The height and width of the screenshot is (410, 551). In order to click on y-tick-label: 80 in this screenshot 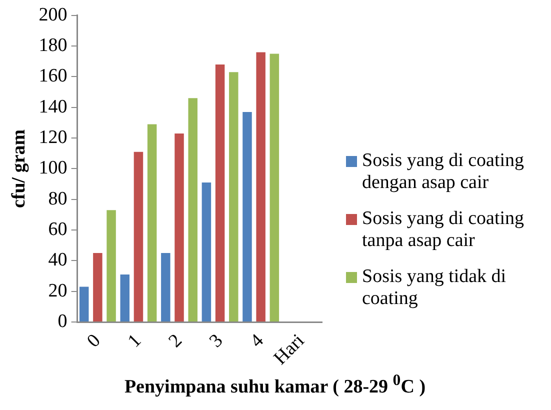, I will do `click(58, 199)`.